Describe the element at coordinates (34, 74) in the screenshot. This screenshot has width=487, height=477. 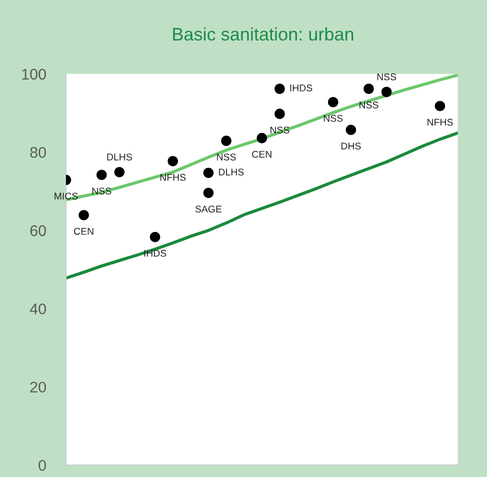
I see `y-tick-label: 100` at that location.